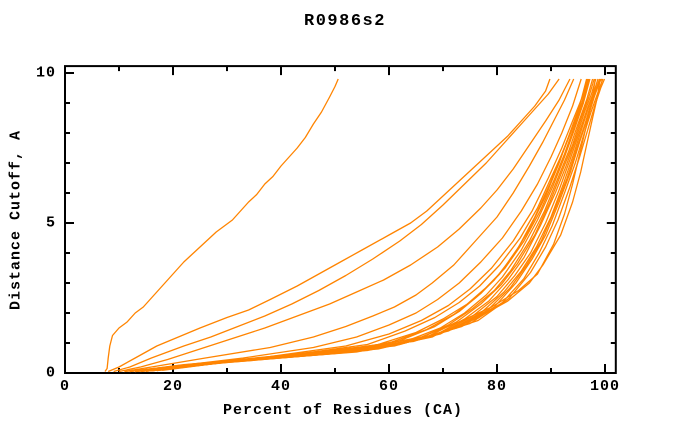  Describe the element at coordinates (497, 386) in the screenshot. I see `x-tick-label: 80` at that location.